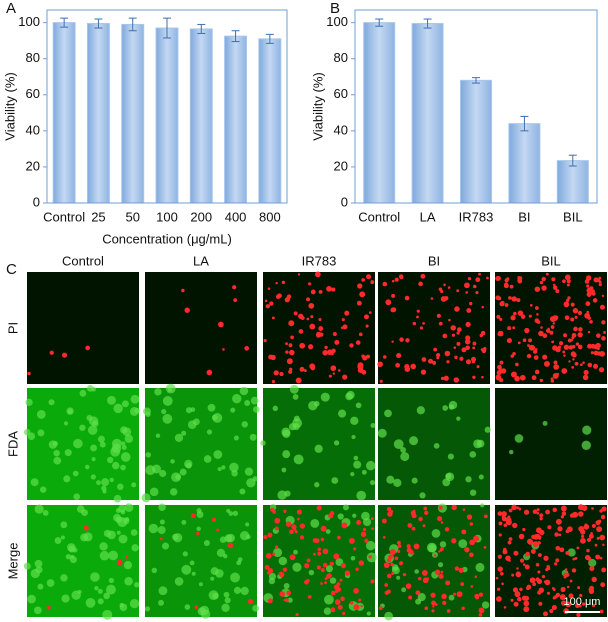  What do you see at coordinates (337, 21) in the screenshot?
I see `y-tick-label: 100` at bounding box center [337, 21].